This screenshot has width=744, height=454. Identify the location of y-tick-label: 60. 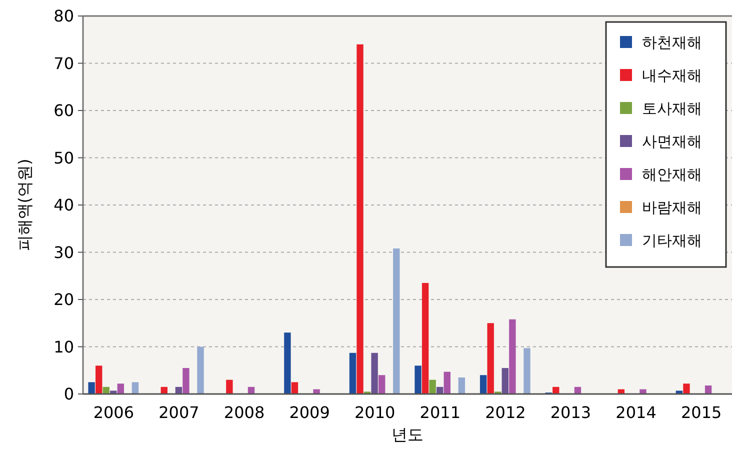
(64, 110).